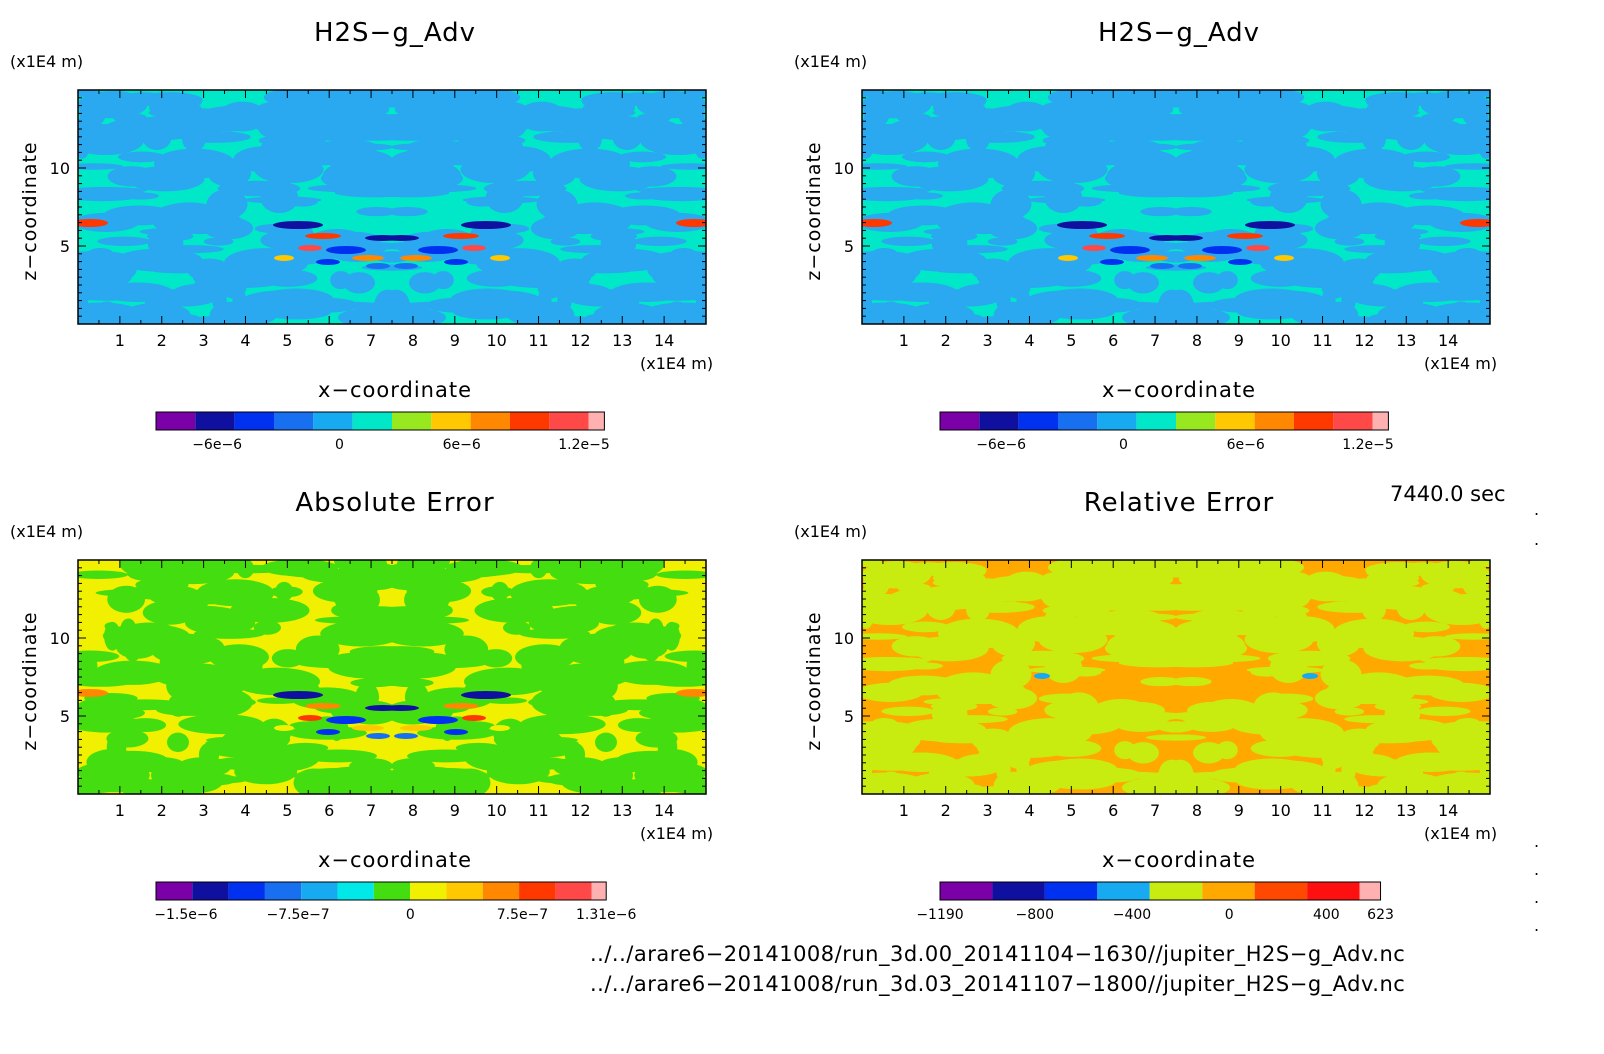 The width and height of the screenshot is (1604, 1054). What do you see at coordinates (1029, 340) in the screenshot?
I see `x-tick-label: 4` at bounding box center [1029, 340].